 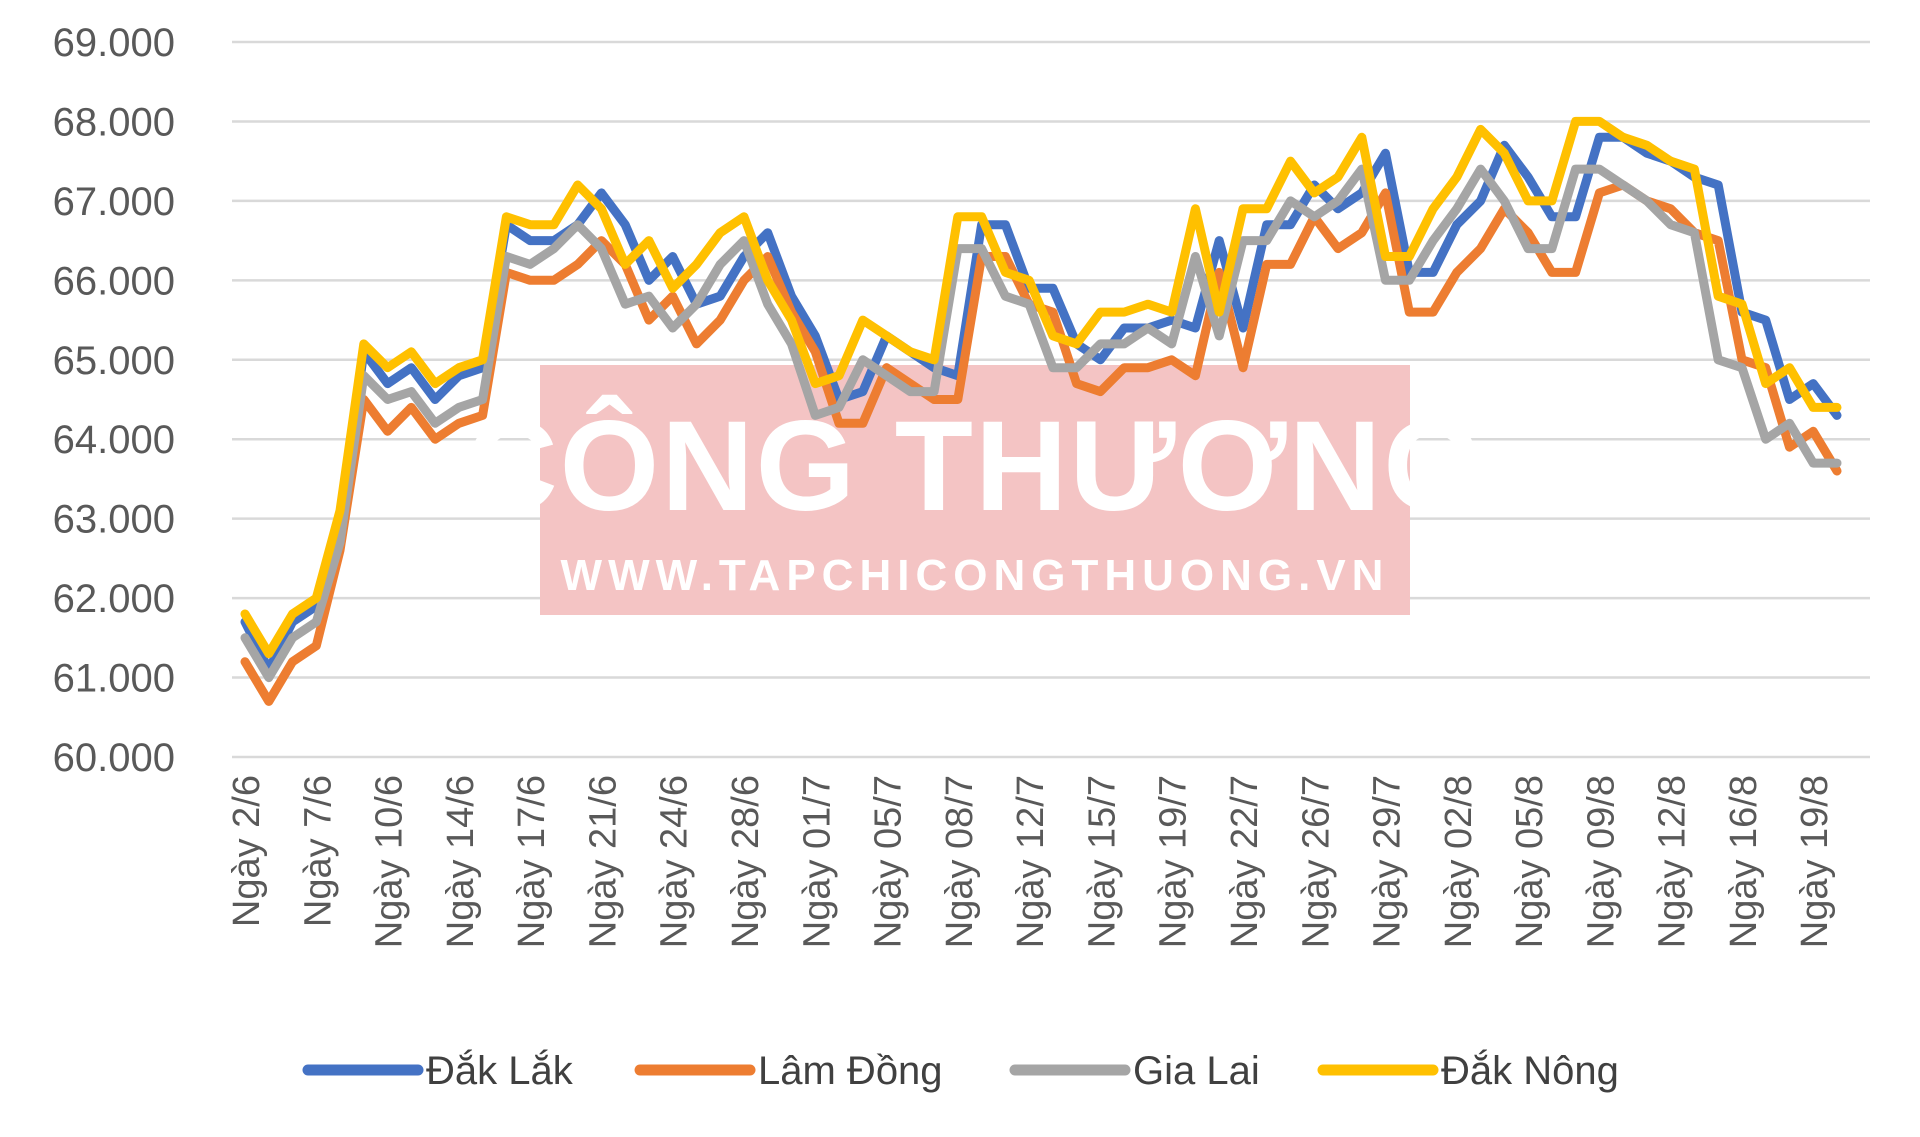 What do you see at coordinates (1744, 861) in the screenshot?
I see `x-tick-label: Ngày 16/8` at bounding box center [1744, 861].